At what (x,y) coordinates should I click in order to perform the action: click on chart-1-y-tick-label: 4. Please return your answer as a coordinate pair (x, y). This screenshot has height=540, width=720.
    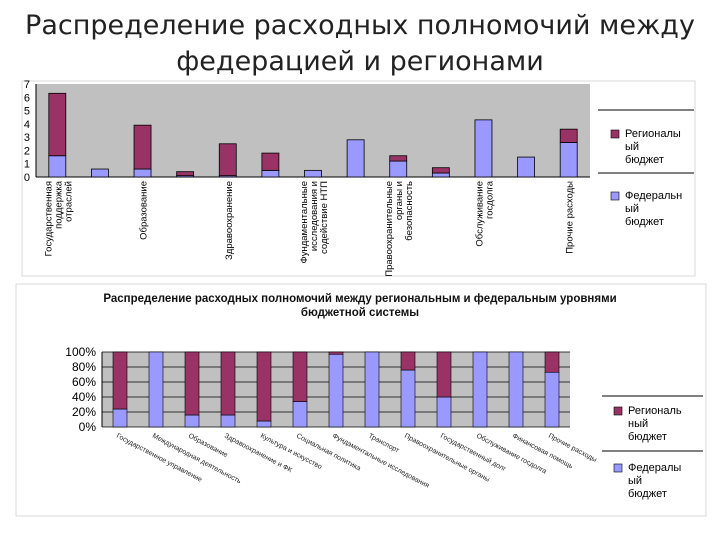
    Looking at the image, I should click on (27, 125).